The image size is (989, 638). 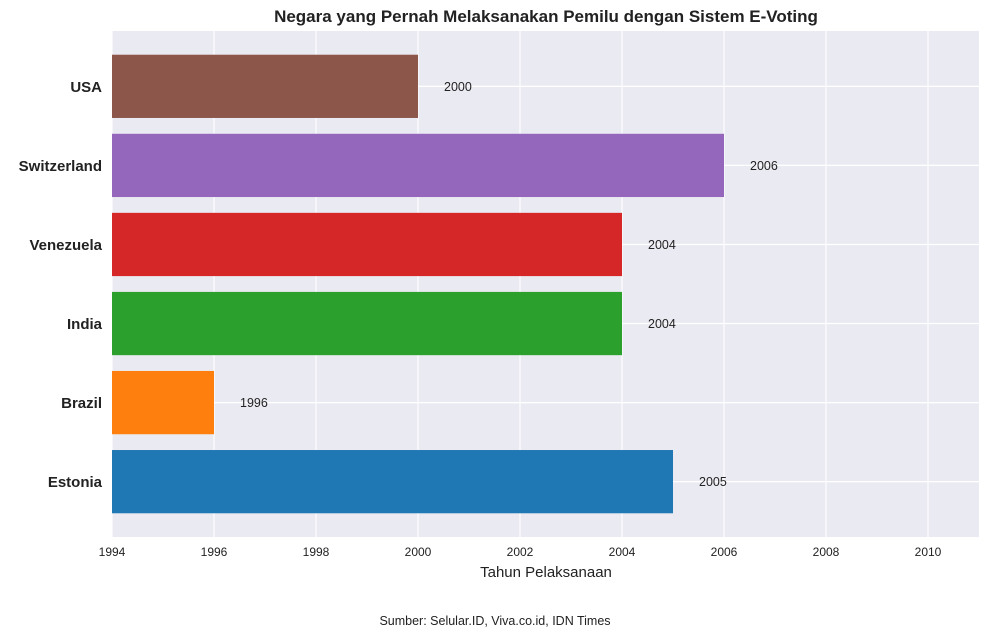 I want to click on bar-usa, so click(x=265, y=86).